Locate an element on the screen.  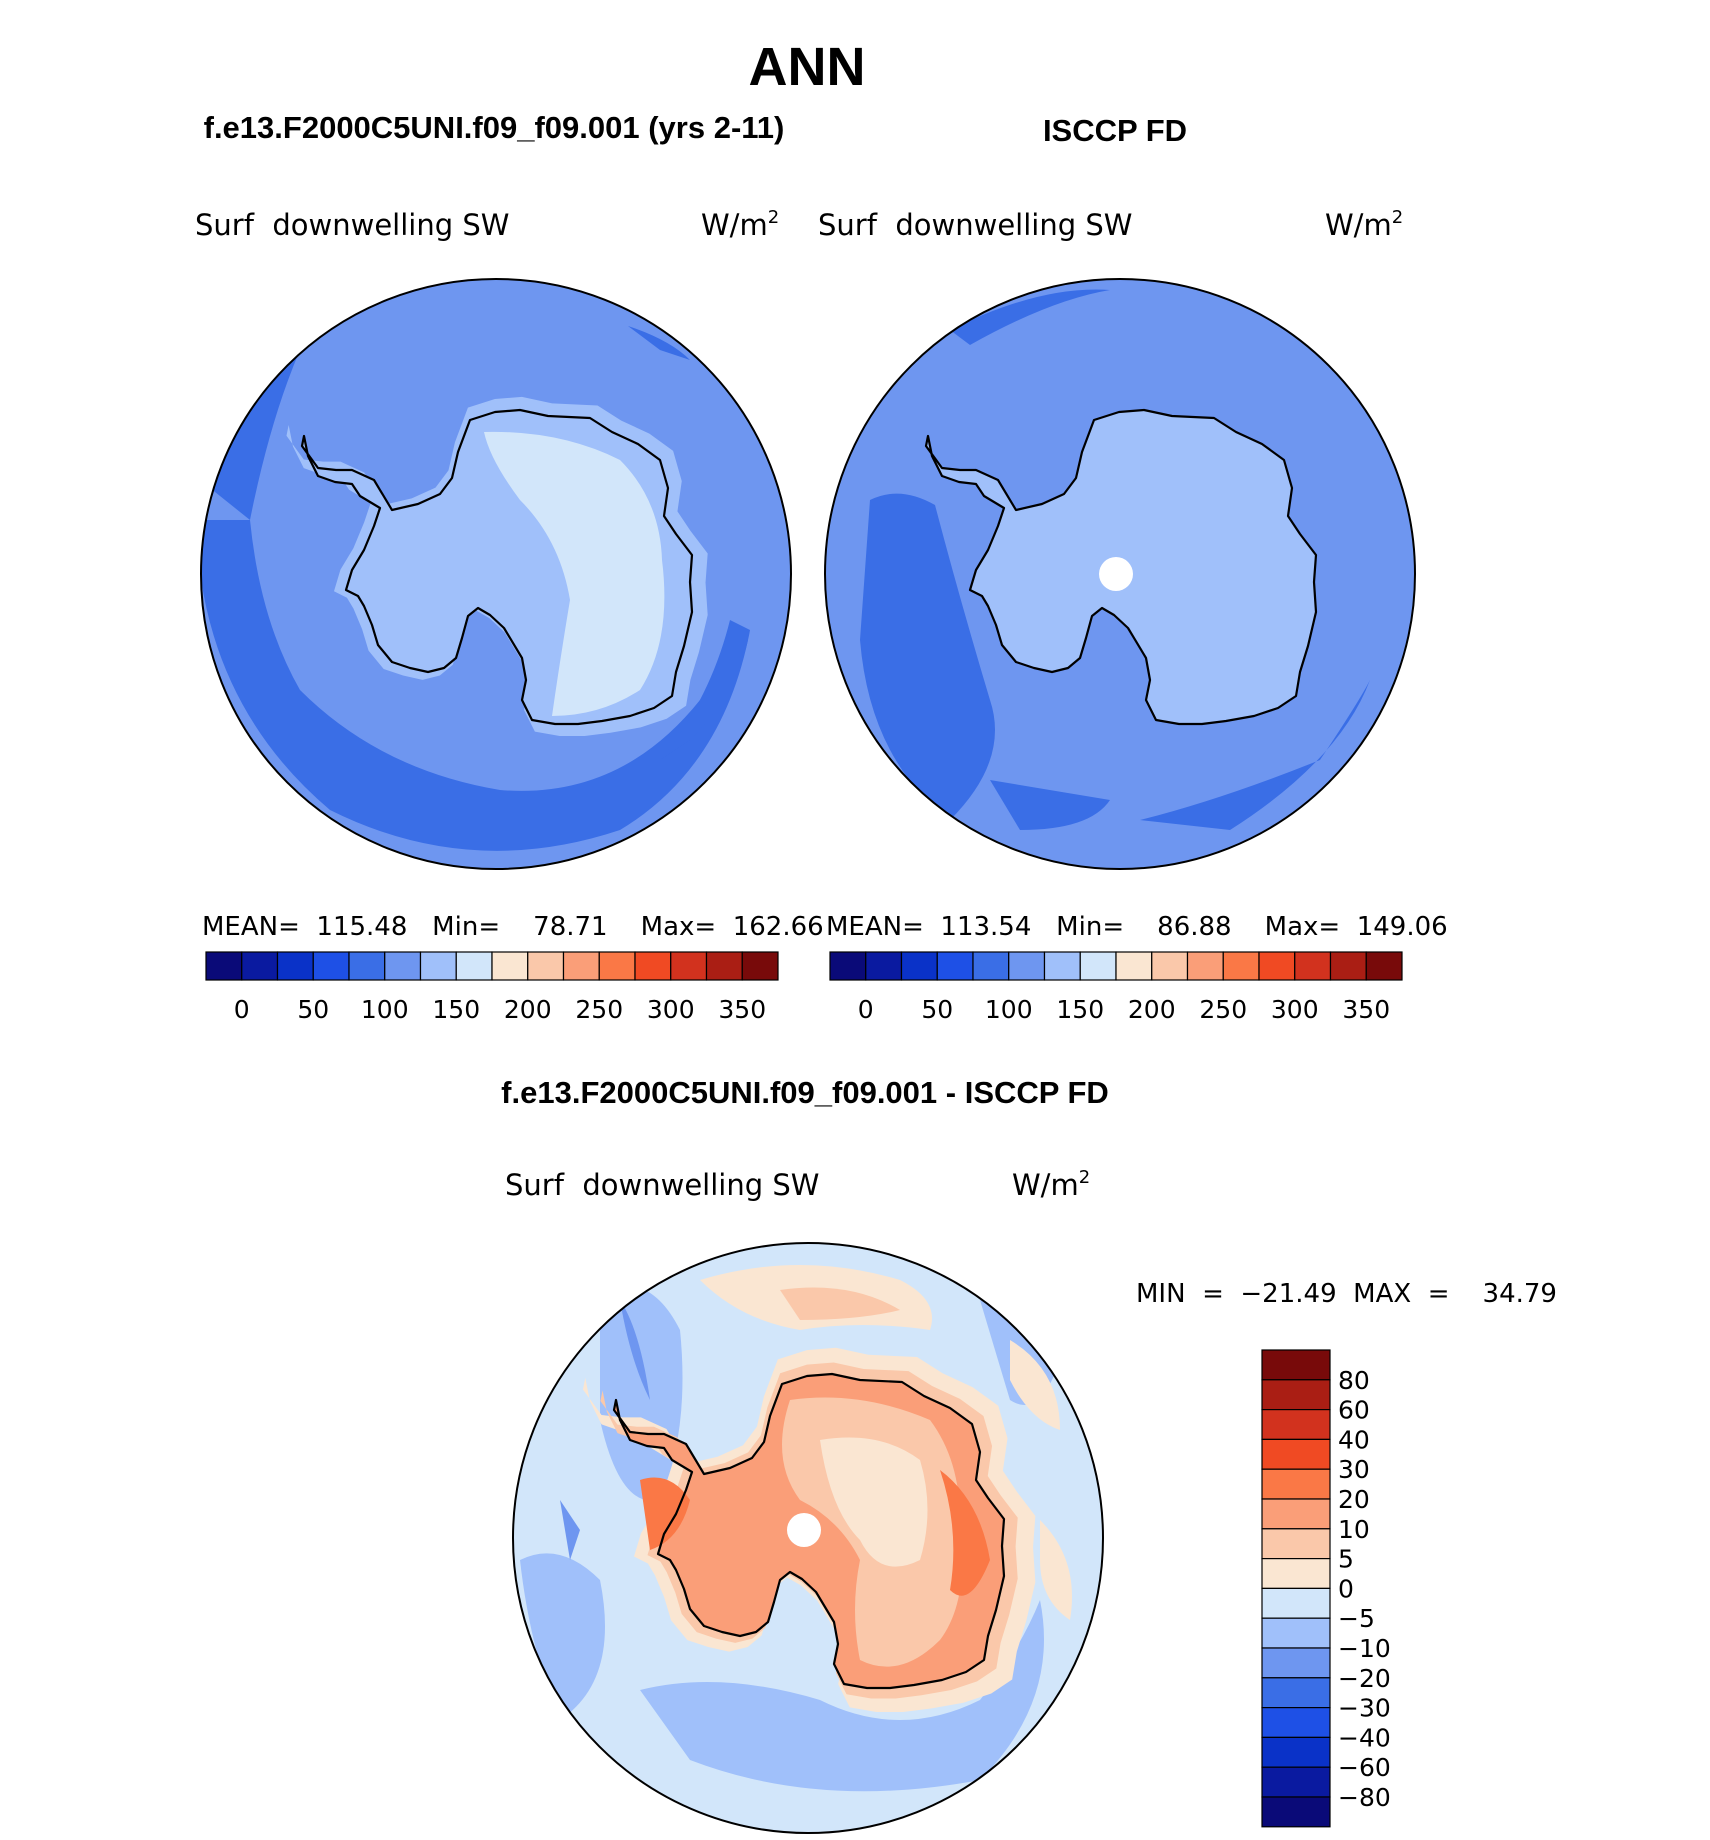
model-colorbar: 0 50 100 150 200 250 300 350 is located at coordinates (492, 987).